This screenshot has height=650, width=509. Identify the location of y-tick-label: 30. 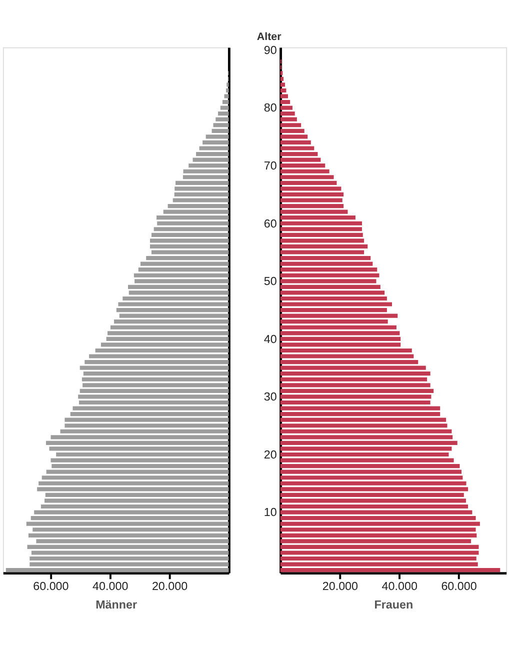
(271, 397).